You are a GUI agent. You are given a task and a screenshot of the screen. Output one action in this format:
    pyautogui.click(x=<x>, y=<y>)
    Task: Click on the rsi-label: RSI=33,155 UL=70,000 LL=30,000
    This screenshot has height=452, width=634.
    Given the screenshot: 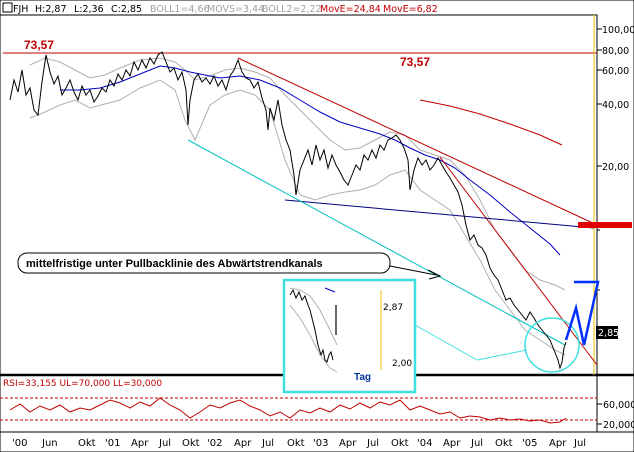 What is the action you would take?
    pyautogui.click(x=82, y=384)
    